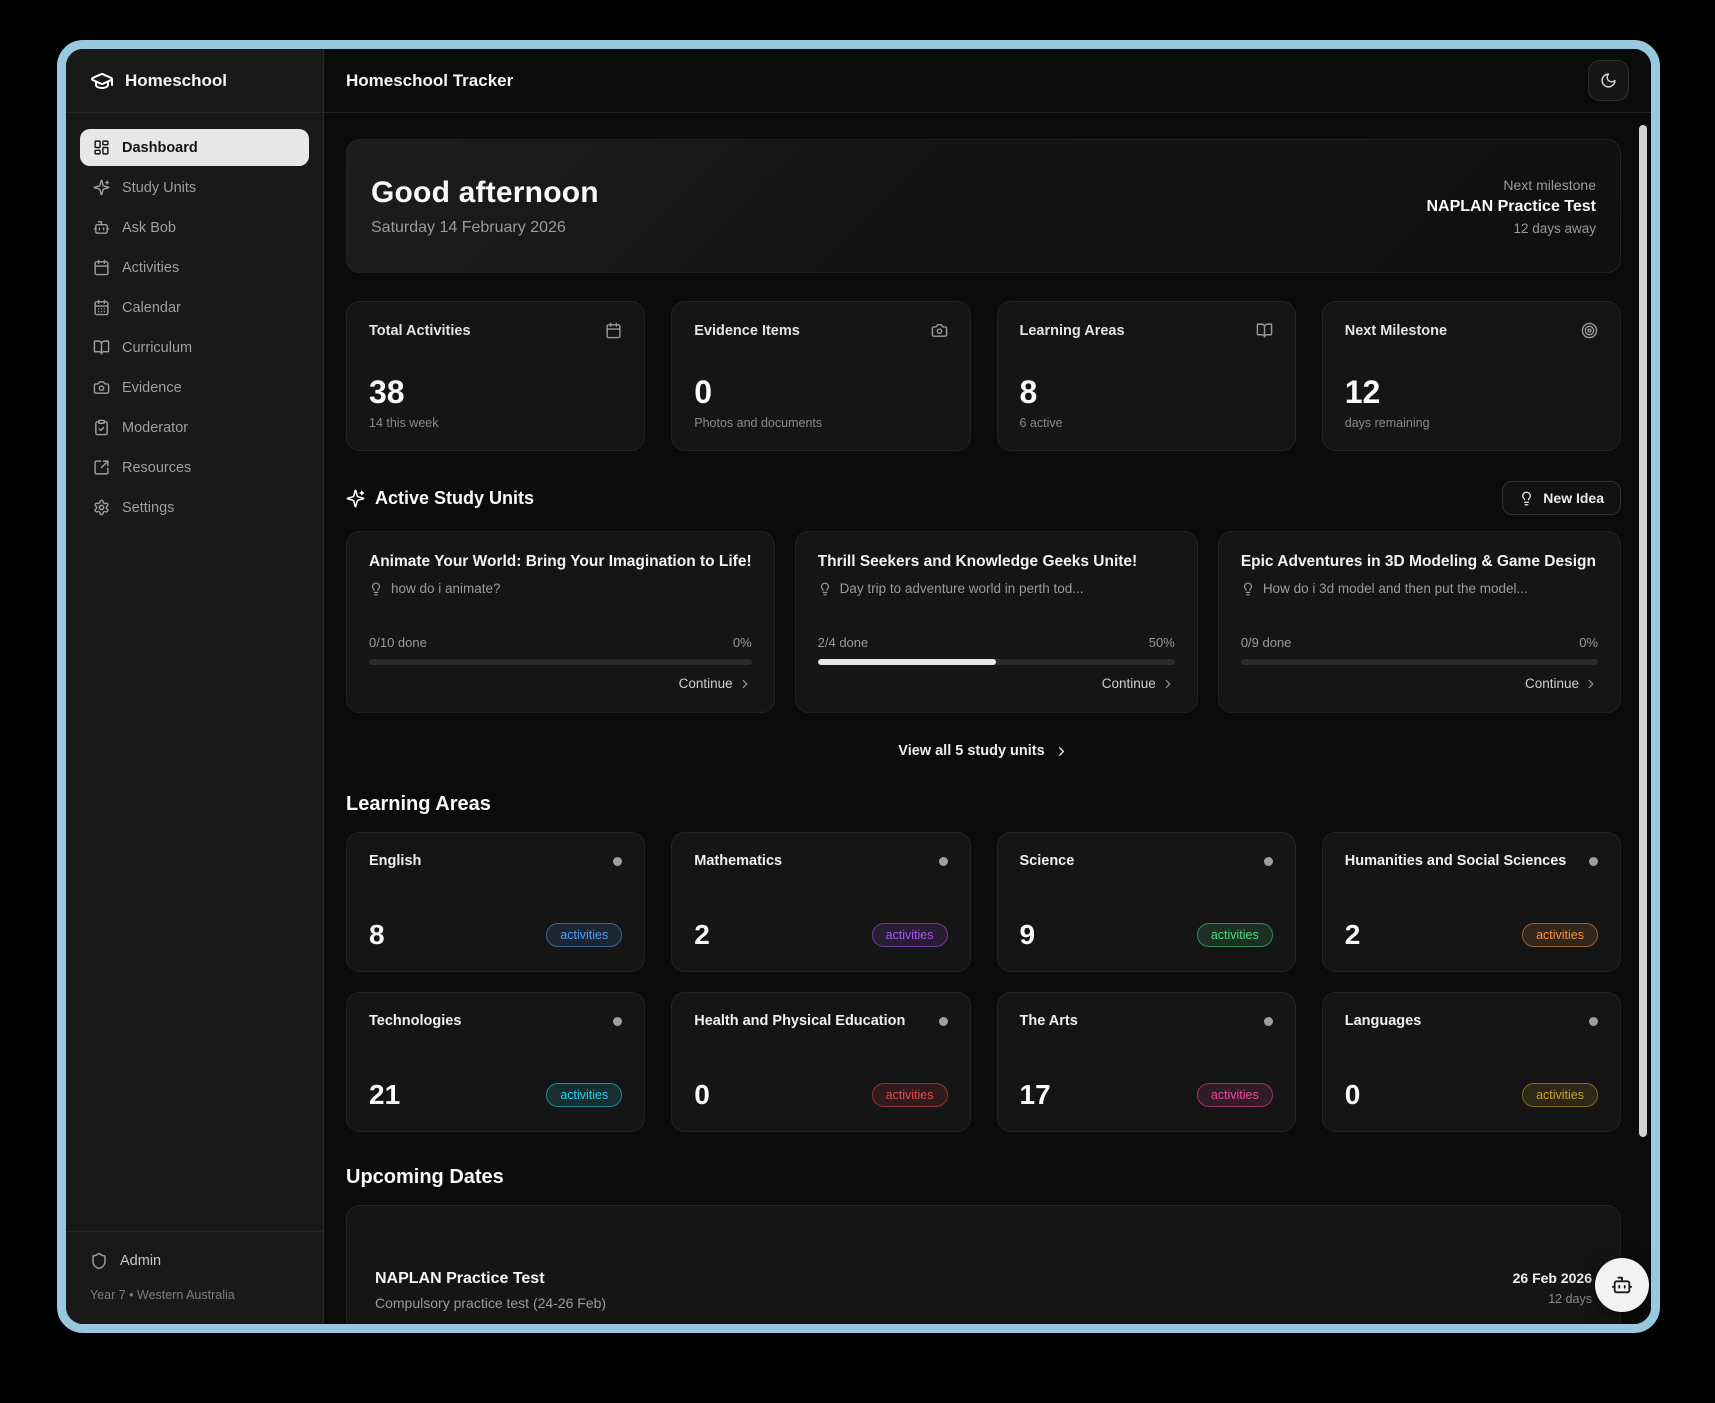 The width and height of the screenshot is (1715, 1403). I want to click on sidebar-item-activities: Activities, so click(194, 267).